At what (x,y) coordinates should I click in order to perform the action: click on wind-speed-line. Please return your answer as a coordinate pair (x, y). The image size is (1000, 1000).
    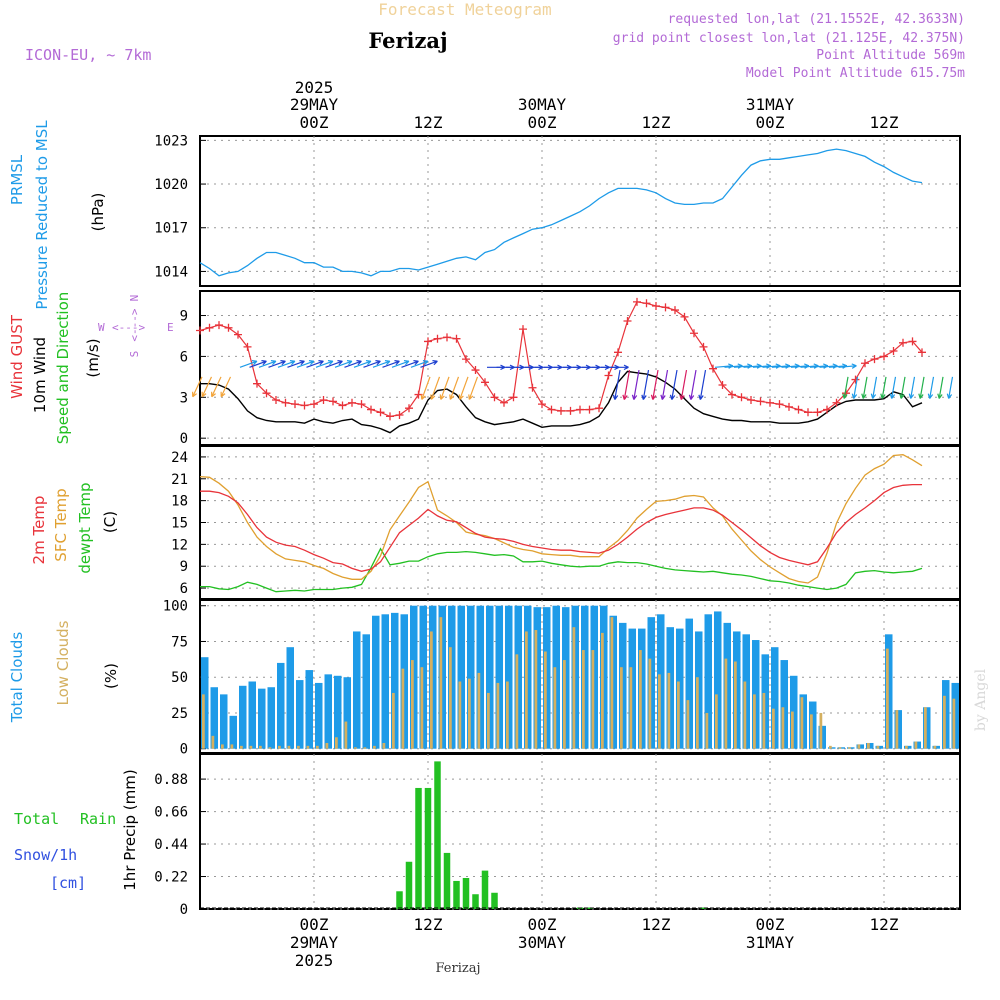
    Looking at the image, I should click on (561, 402).